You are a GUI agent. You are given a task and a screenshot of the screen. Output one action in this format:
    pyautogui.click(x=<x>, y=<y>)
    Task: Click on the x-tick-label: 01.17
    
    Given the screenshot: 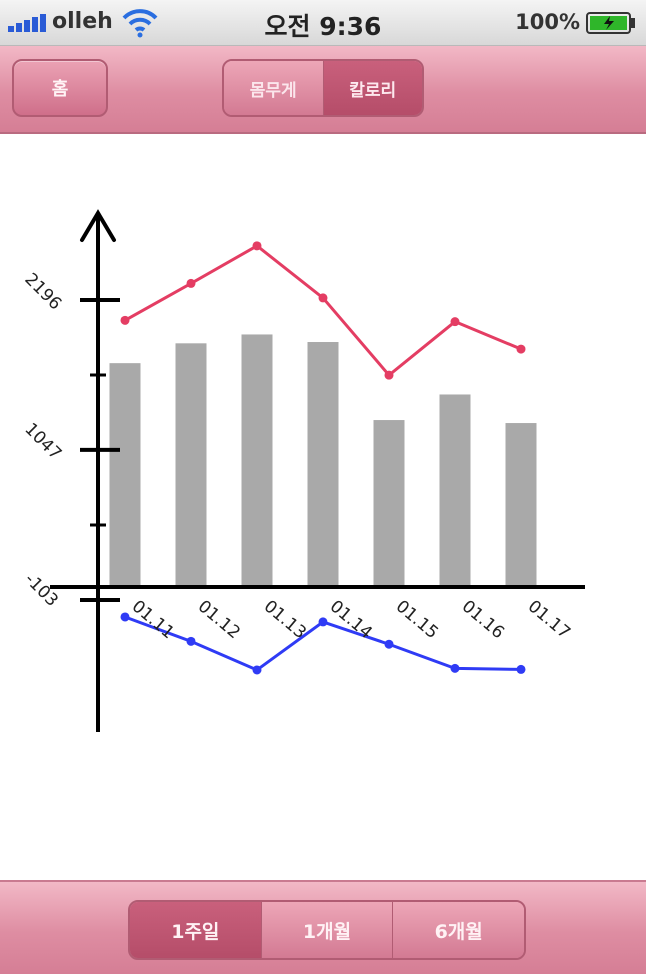 What is the action you would take?
    pyautogui.click(x=549, y=620)
    